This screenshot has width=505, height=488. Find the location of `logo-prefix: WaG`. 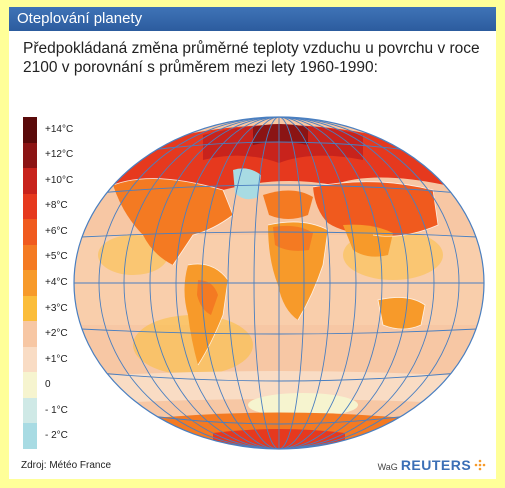

logo-prefix: WaG is located at coordinates (387, 467).